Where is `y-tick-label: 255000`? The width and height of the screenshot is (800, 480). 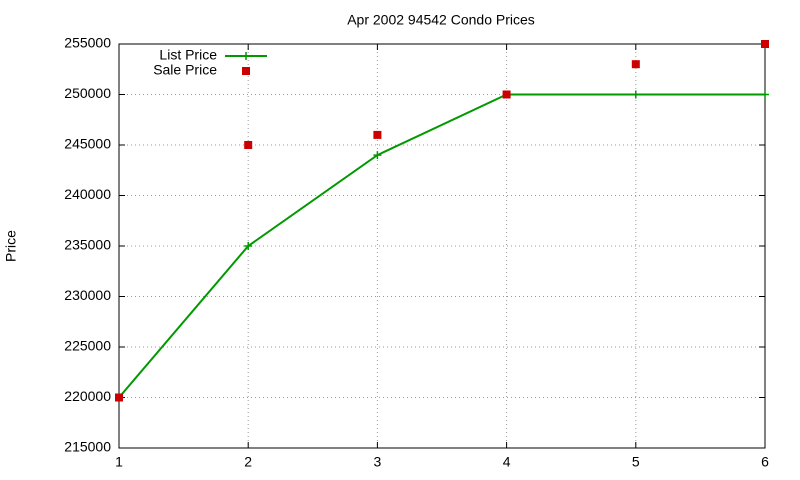 y-tick-label: 255000 is located at coordinates (87, 43).